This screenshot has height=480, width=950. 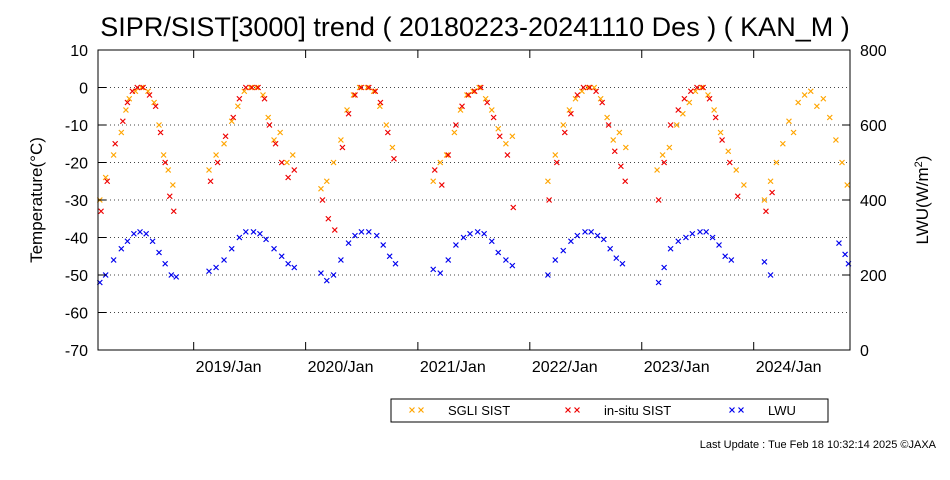 What do you see at coordinates (565, 367) in the screenshot?
I see `x-tick-label: 2022/Jan` at bounding box center [565, 367].